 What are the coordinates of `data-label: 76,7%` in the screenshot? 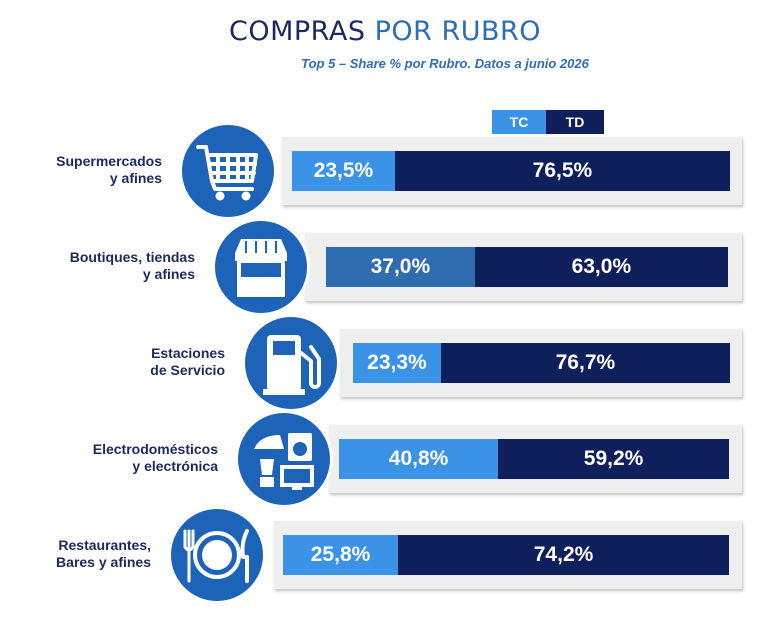 It's located at (585, 362).